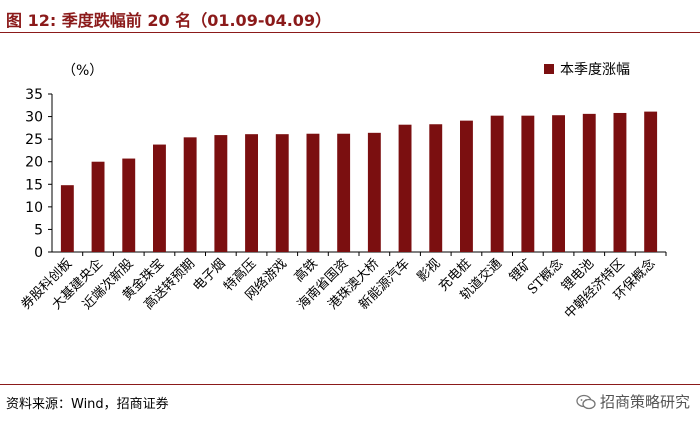 This screenshot has height=421, width=700. I want to click on y-tick-label: 15, so click(34, 185).